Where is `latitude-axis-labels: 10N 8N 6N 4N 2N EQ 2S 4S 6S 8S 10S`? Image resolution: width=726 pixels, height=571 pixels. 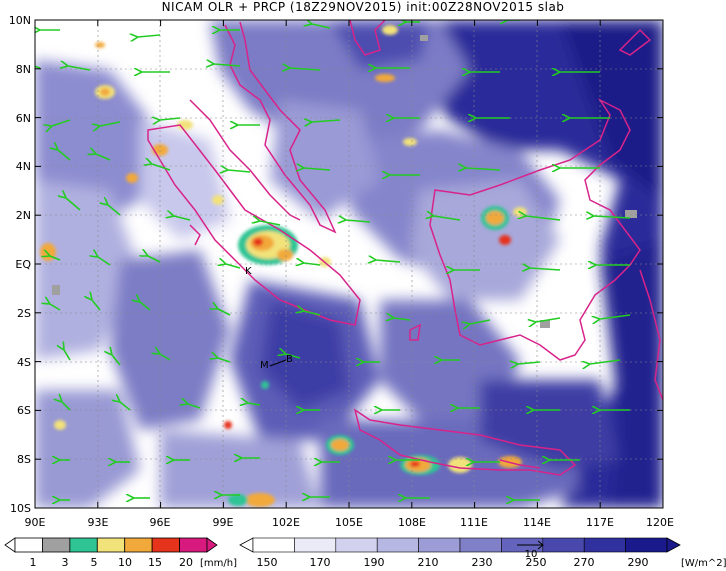
latitude-axis-labels: 10N 8N 6N 4N 2N EQ 2S 4S 6S 8S 10S is located at coordinates (20, 264).